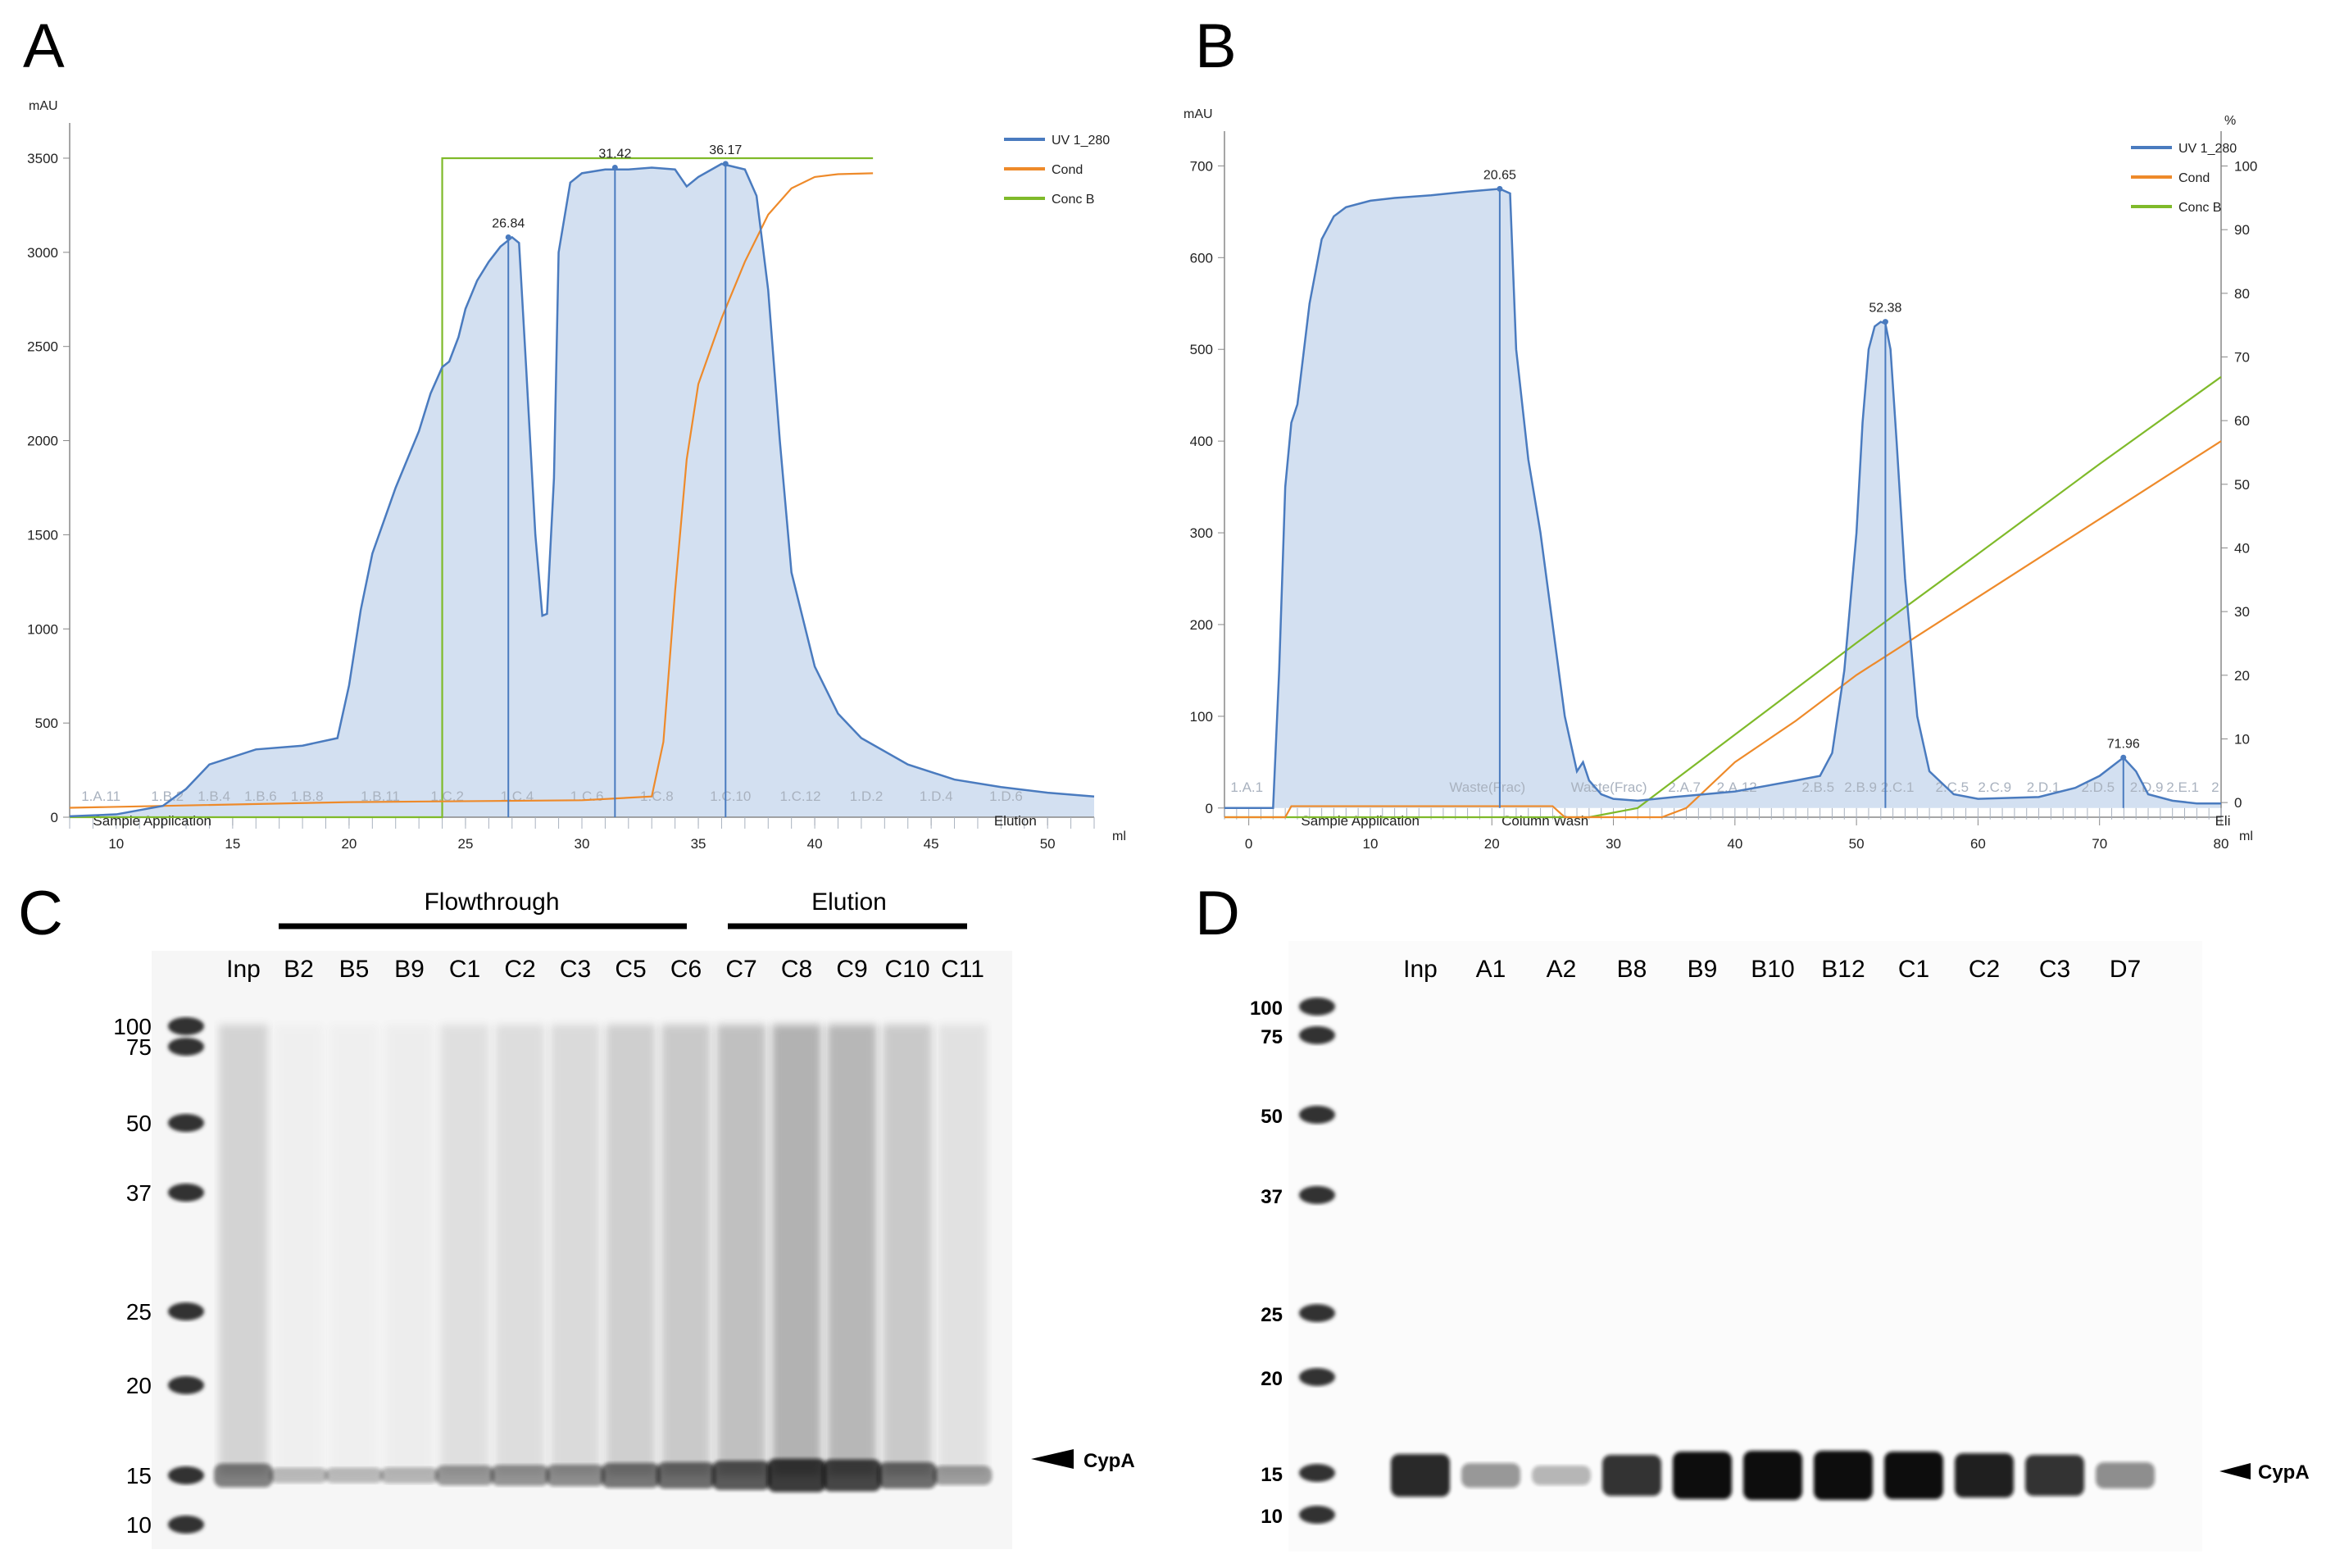  What do you see at coordinates (2098, 787) in the screenshot?
I see `fraction-label: 2.D.5` at bounding box center [2098, 787].